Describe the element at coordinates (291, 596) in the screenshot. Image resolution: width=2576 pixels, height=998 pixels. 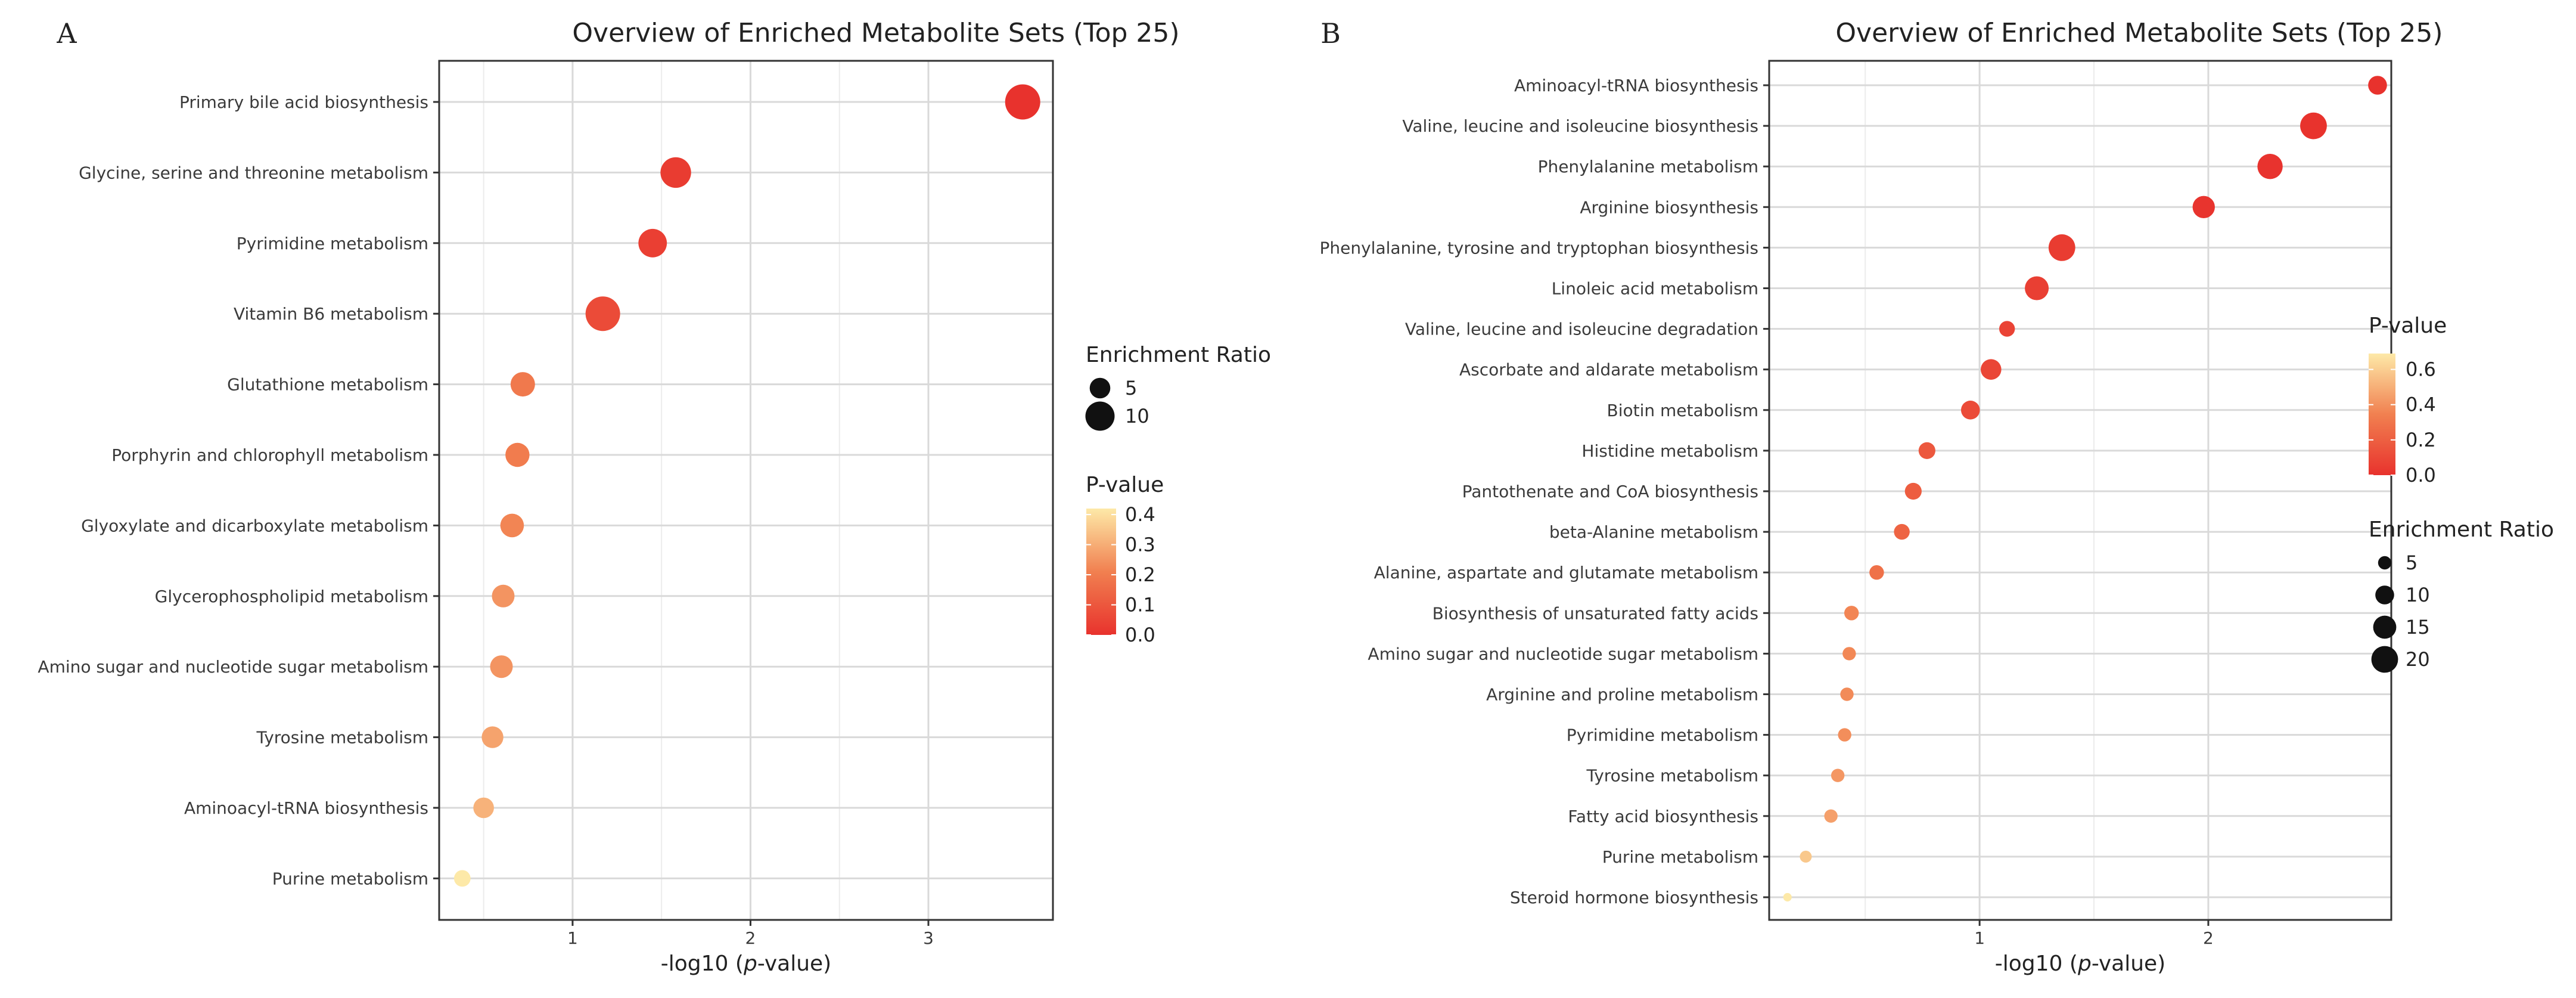
I see `y-tick-label: Glycerophospholipid metabolism` at that location.